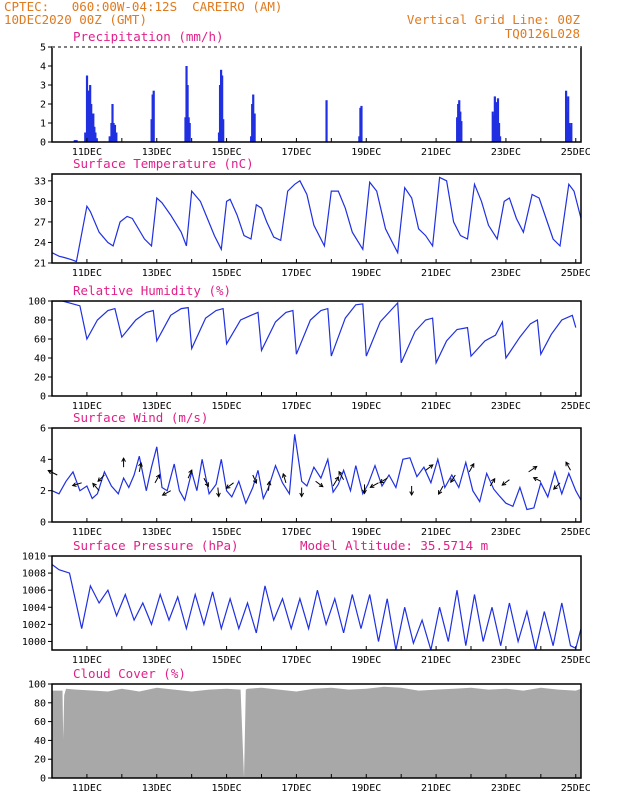  Describe the element at coordinates (152, 290) in the screenshot. I see `rh-title: Relative Humidity (%)` at that location.